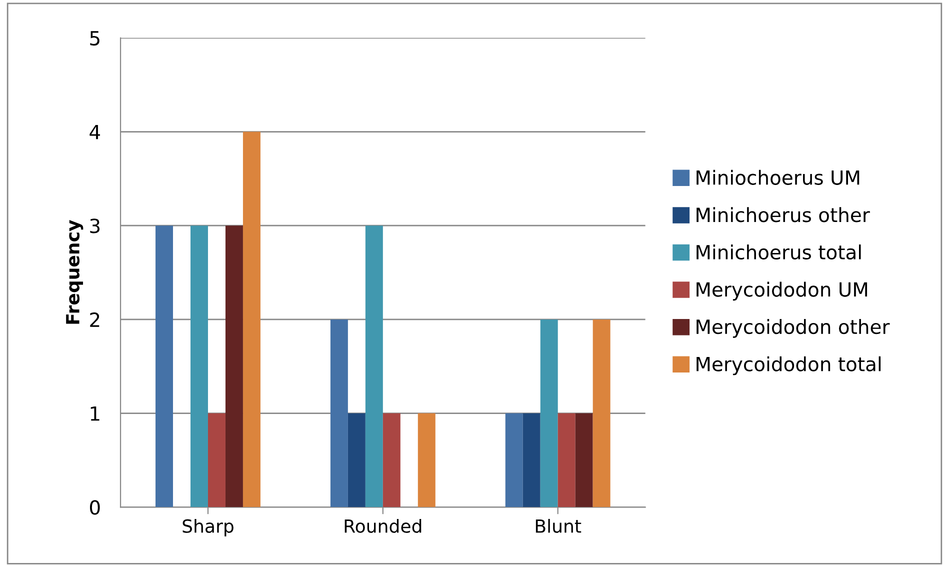 This screenshot has width=949, height=566. Describe the element at coordinates (95, 226) in the screenshot. I see `y-tick-label: 3` at that location.